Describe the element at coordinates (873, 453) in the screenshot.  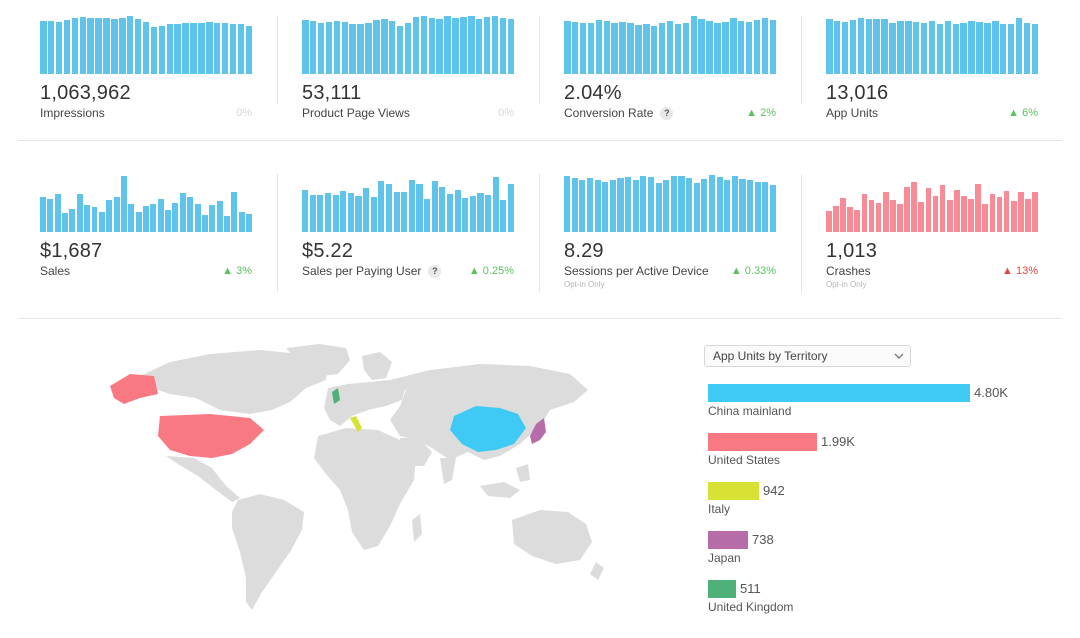
I see `territory-row: 1.99K United States` at that location.